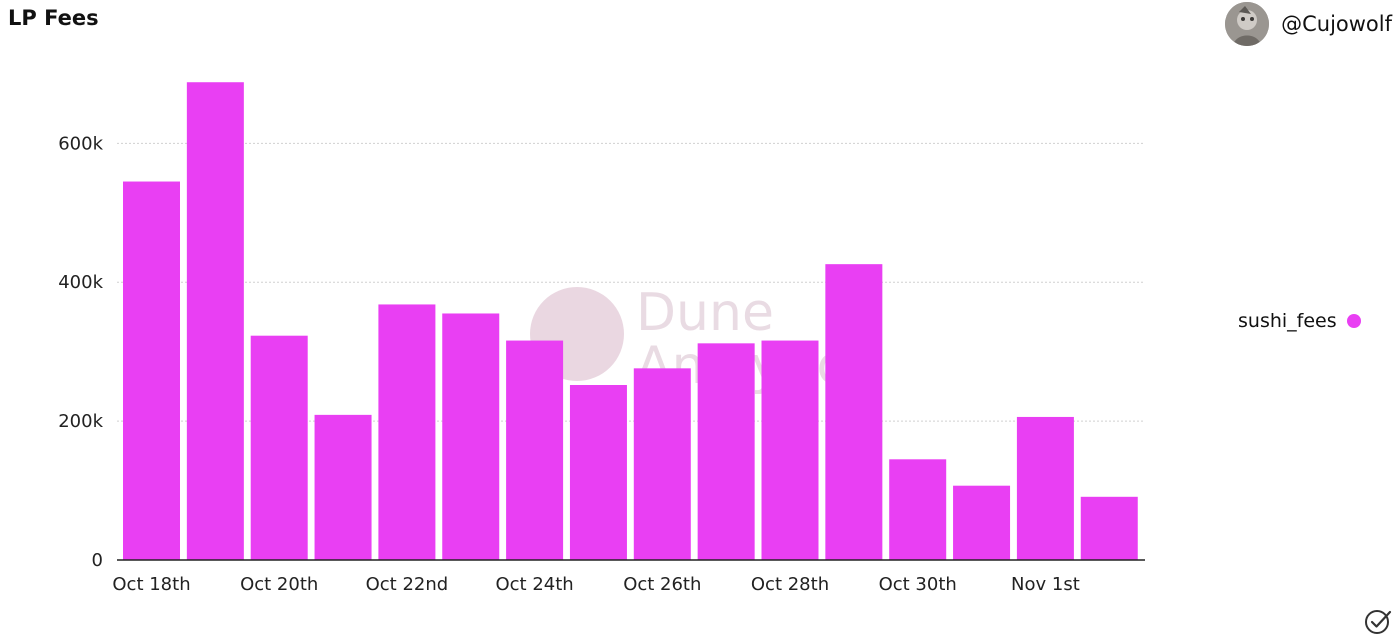  Describe the element at coordinates (80, 421) in the screenshot. I see `y-tick-label: 200k` at that location.